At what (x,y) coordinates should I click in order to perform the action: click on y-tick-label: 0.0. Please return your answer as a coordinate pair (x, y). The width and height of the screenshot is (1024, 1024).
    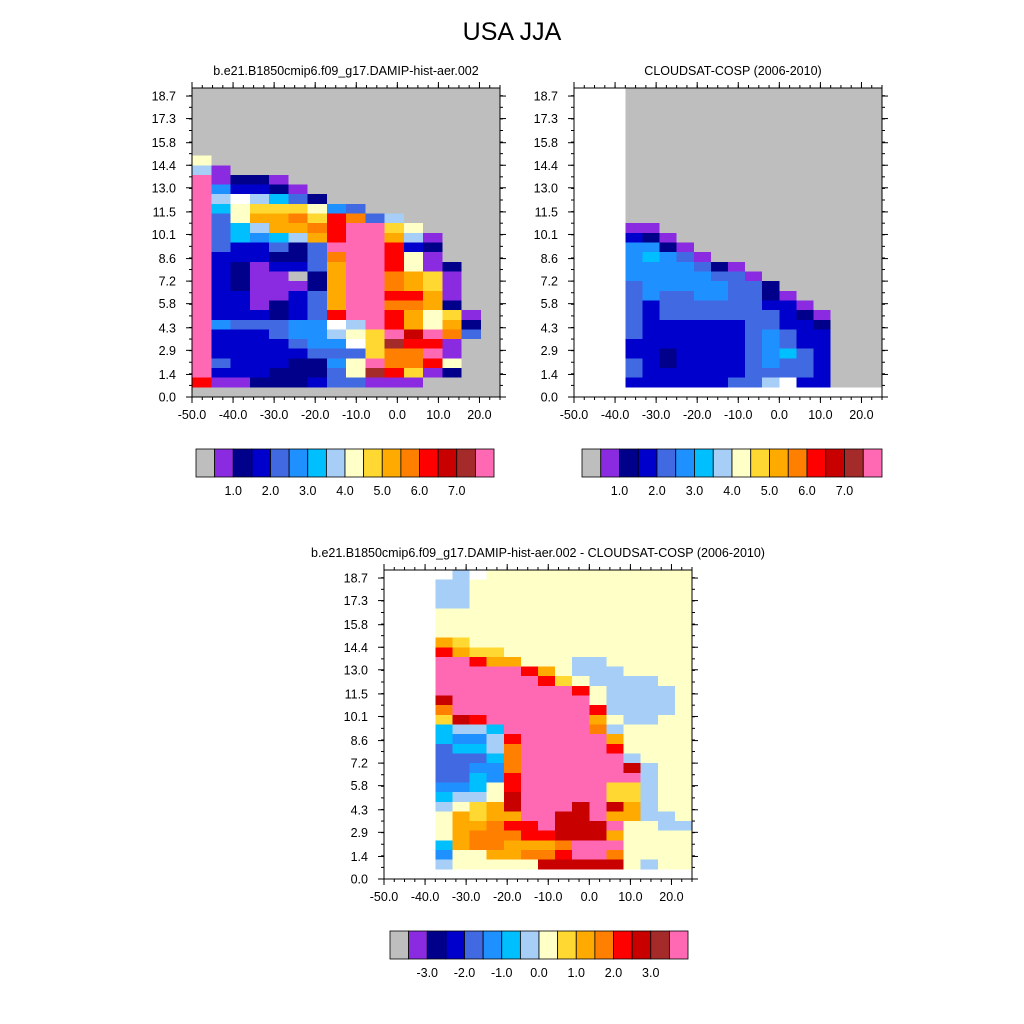
    Looking at the image, I should click on (359, 880).